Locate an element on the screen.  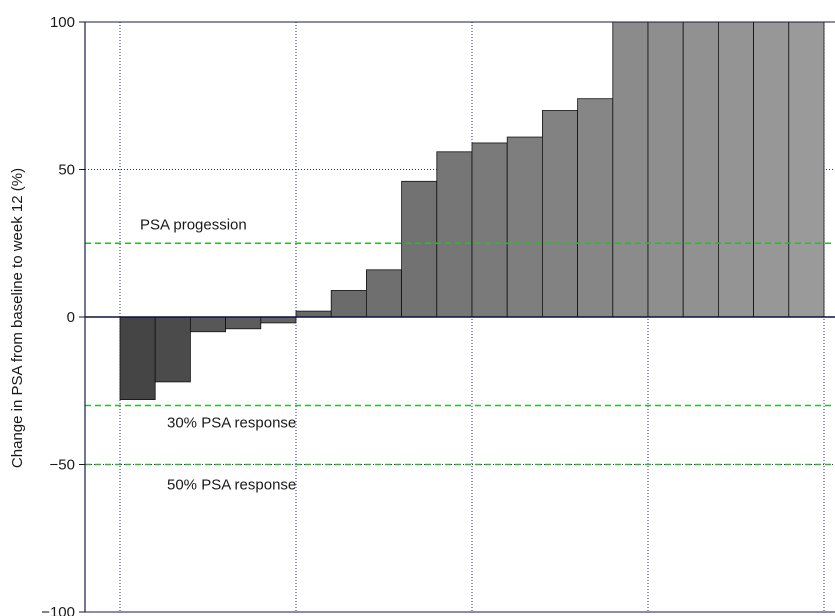
reference-line-label: PSA progession is located at coordinates (193, 224).